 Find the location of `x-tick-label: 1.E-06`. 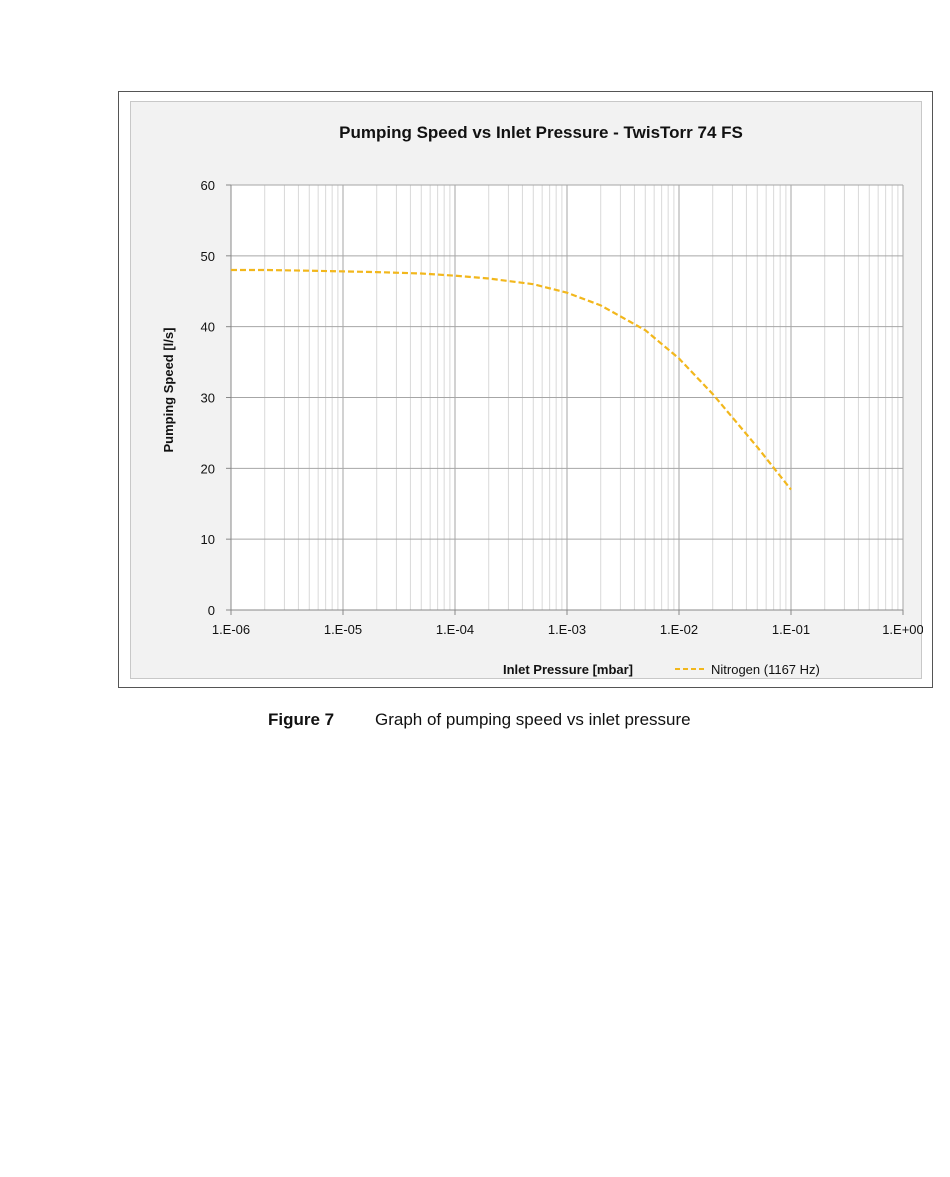

x-tick-label: 1.E-06 is located at coordinates (231, 629).